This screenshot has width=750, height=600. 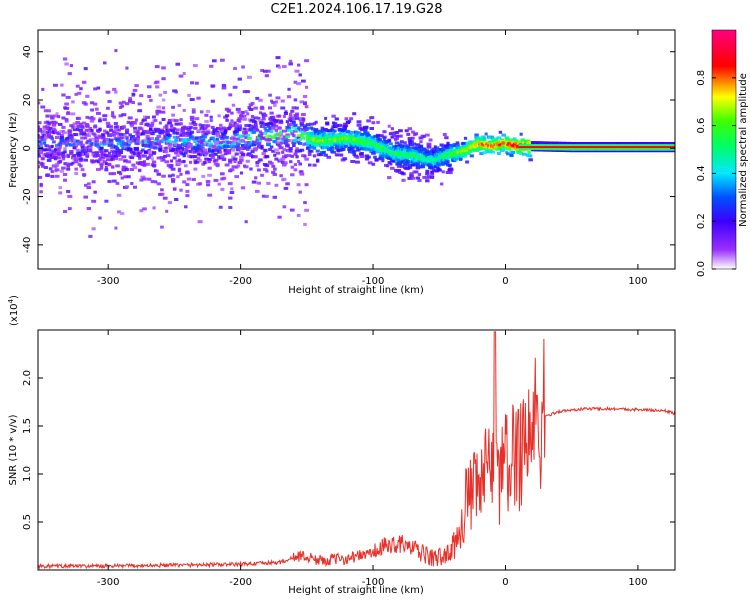 I want to click on spectrogram-y-tick-label: 40, so click(x=27, y=51).